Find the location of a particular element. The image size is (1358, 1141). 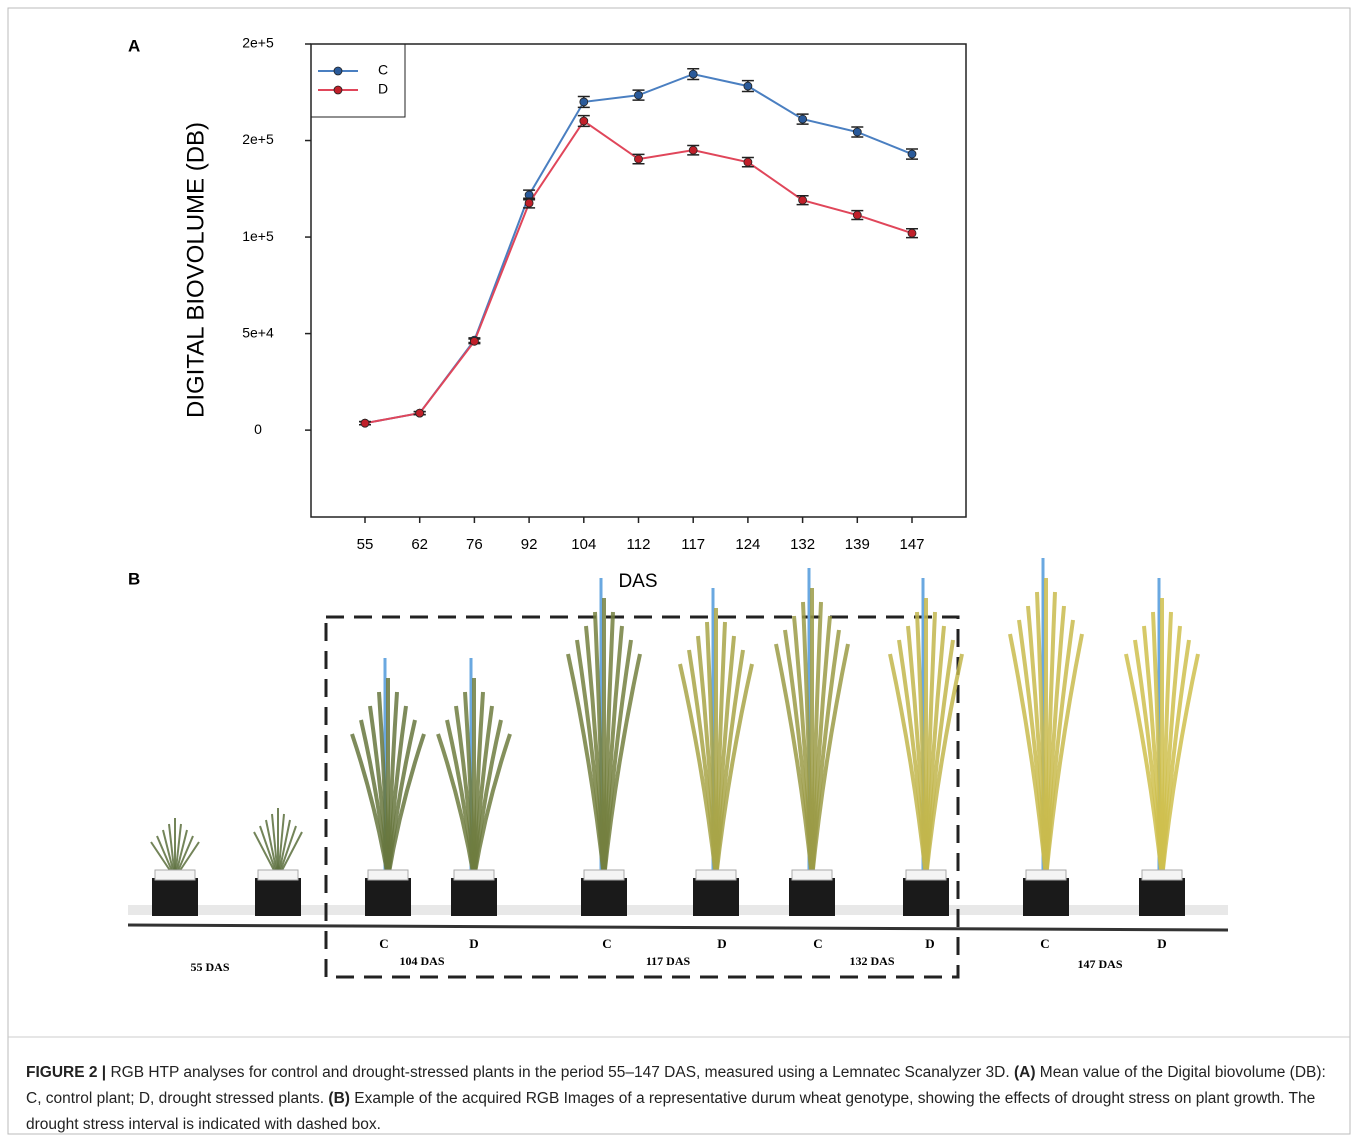

x-tick-label: 124 is located at coordinates (747, 544).